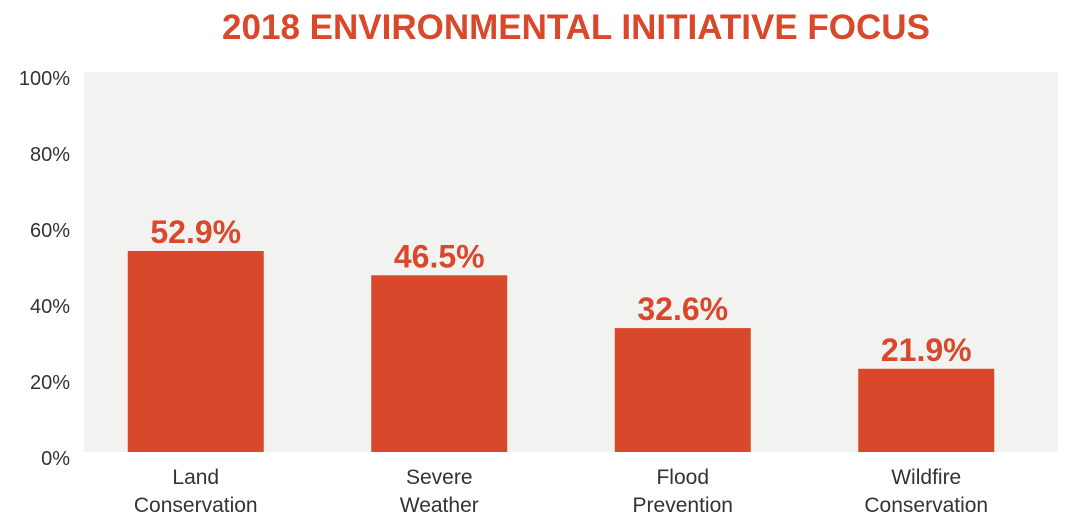 The height and width of the screenshot is (532, 1088). I want to click on data-label: 52.9%, so click(195, 232).